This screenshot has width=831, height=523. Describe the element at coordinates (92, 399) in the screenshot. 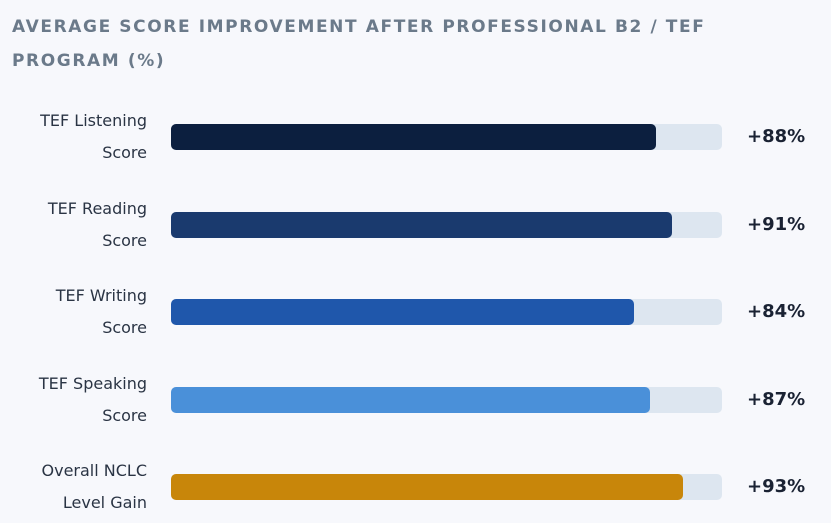

I see `category-label: TEF Speaking Score` at that location.